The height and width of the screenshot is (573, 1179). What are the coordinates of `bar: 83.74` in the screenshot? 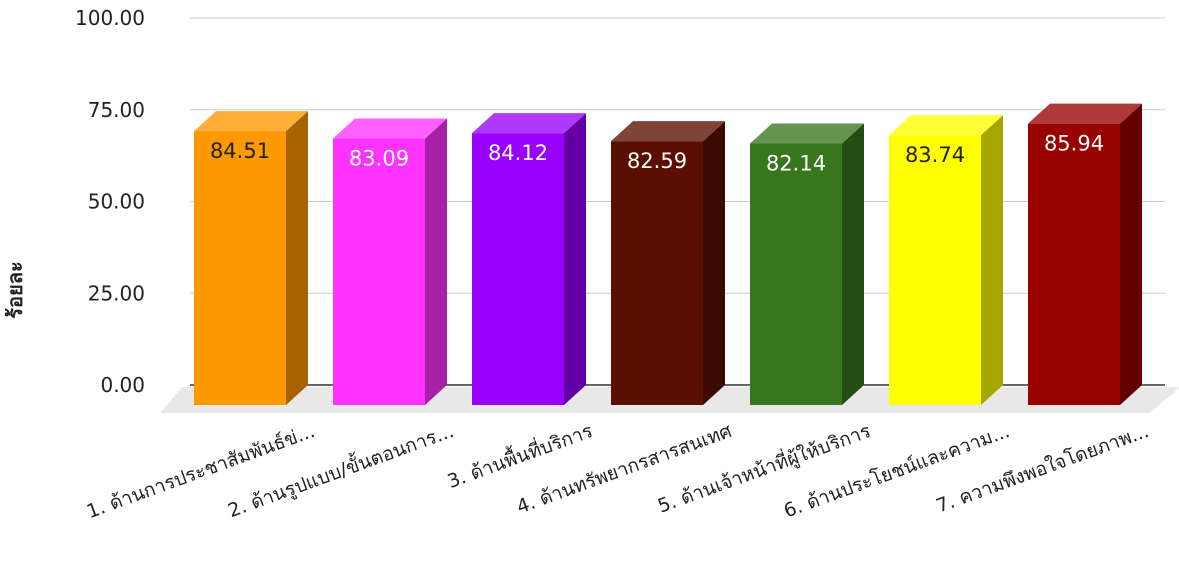 It's located at (946, 260).